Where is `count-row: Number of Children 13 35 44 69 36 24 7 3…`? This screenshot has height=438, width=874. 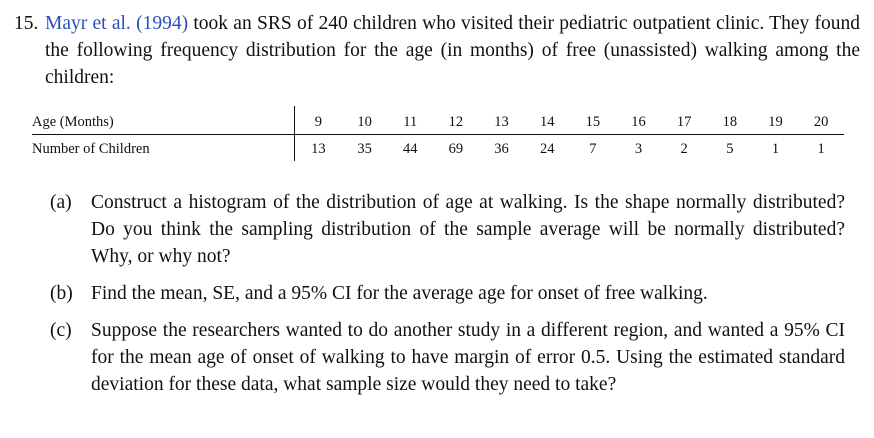
count-row: Number of Children 13 35 44 69 36 24 7 3… is located at coordinates (438, 147).